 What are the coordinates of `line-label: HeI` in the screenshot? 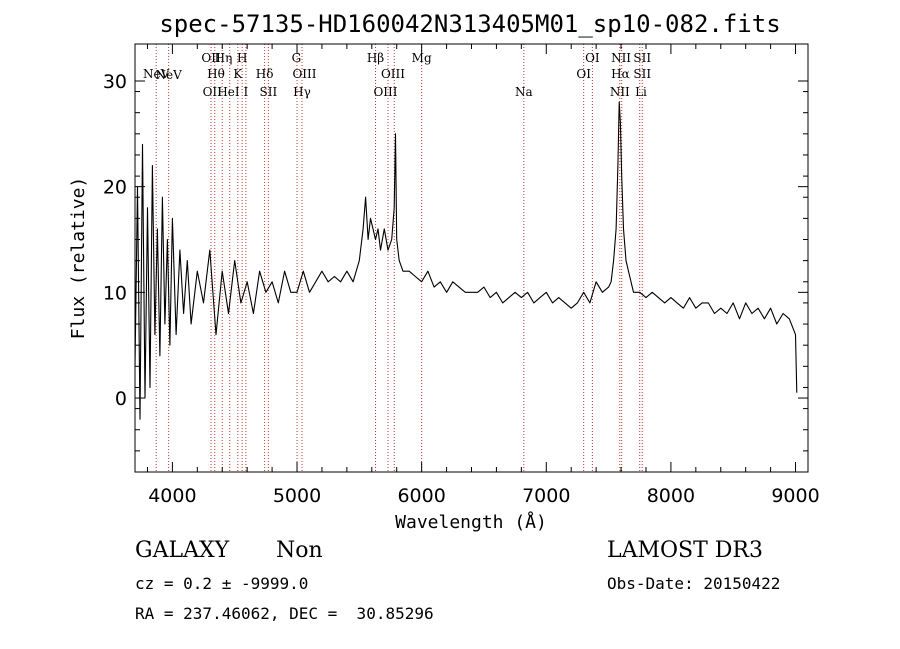 It's located at (228, 92).